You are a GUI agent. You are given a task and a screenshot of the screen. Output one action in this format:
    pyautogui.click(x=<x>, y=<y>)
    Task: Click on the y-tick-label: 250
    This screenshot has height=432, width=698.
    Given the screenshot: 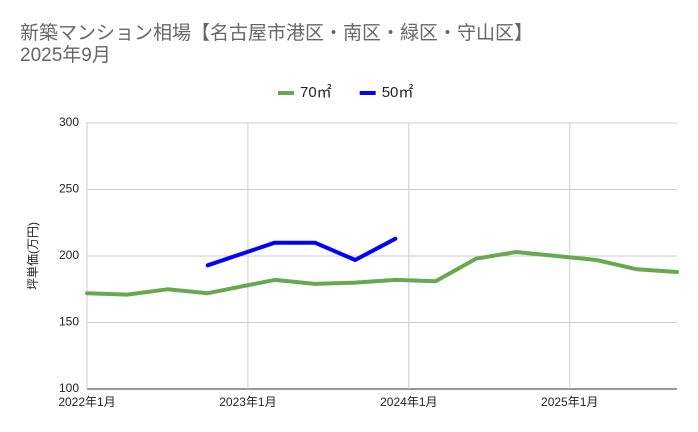 What is the action you would take?
    pyautogui.click(x=69, y=189)
    